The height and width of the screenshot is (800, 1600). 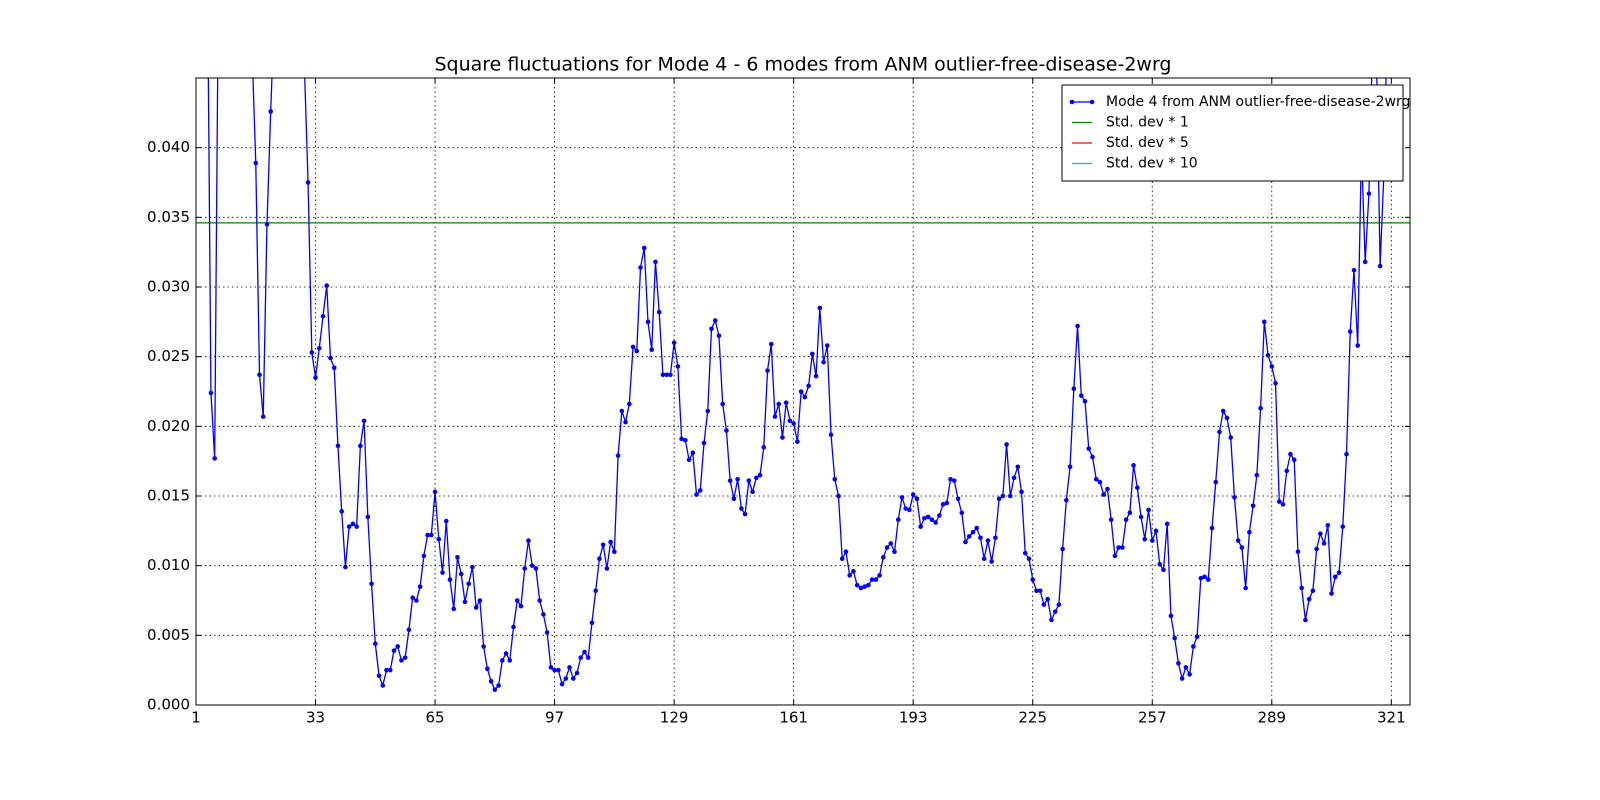 What do you see at coordinates (1152, 718) in the screenshot?
I see `x-tick-label: 257` at bounding box center [1152, 718].